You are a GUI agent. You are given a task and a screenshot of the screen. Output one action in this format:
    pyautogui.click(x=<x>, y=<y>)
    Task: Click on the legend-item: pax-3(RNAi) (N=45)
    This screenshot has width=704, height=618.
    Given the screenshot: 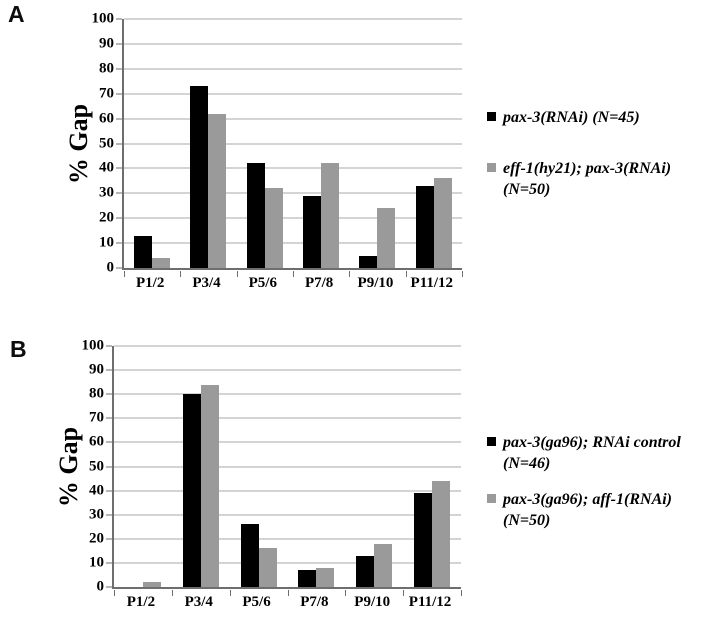 What is the action you would take?
    pyautogui.click(x=593, y=117)
    